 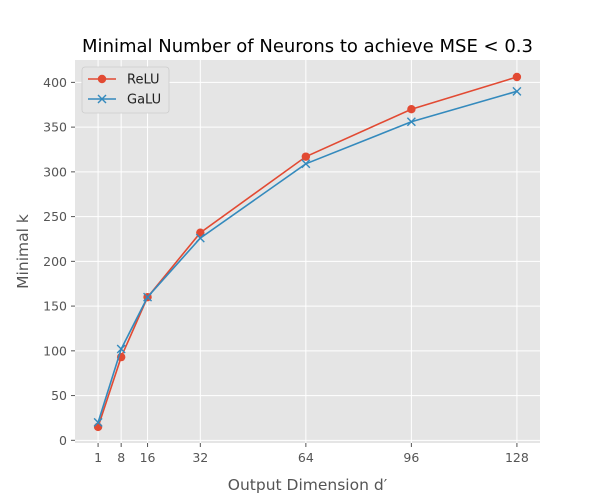 What do you see at coordinates (411, 457) in the screenshot?
I see `x-tick-label: 96` at bounding box center [411, 457].